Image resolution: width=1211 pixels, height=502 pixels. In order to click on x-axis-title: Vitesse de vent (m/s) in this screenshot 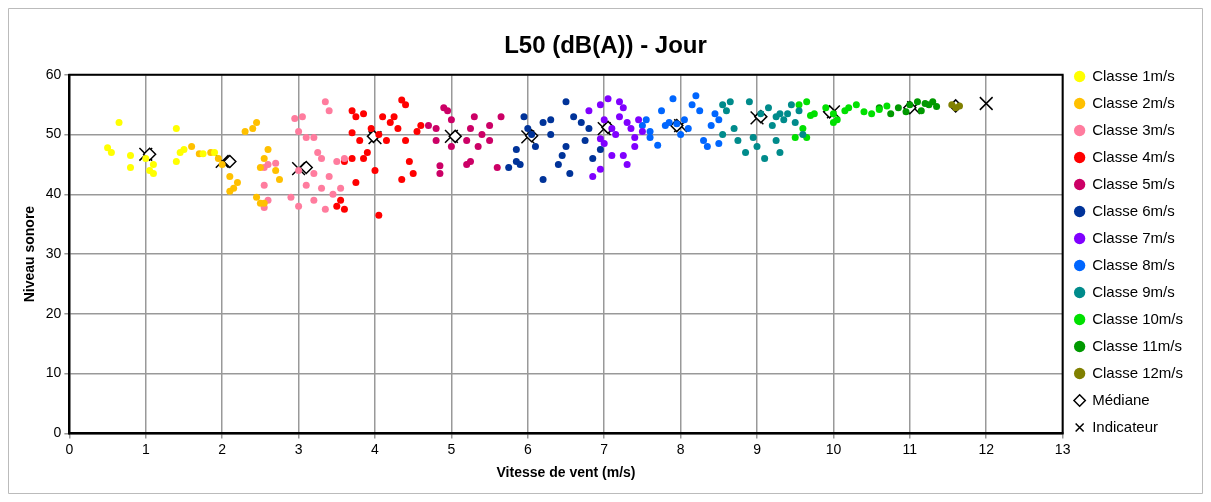, I will do `click(566, 472)`.